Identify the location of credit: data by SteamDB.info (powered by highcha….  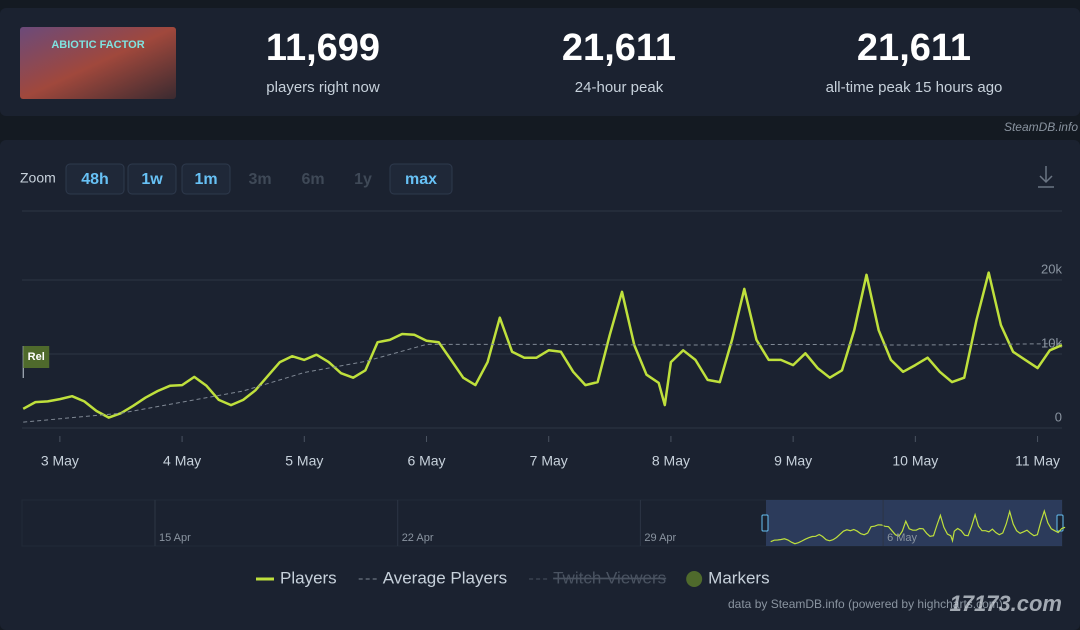
(865, 604).